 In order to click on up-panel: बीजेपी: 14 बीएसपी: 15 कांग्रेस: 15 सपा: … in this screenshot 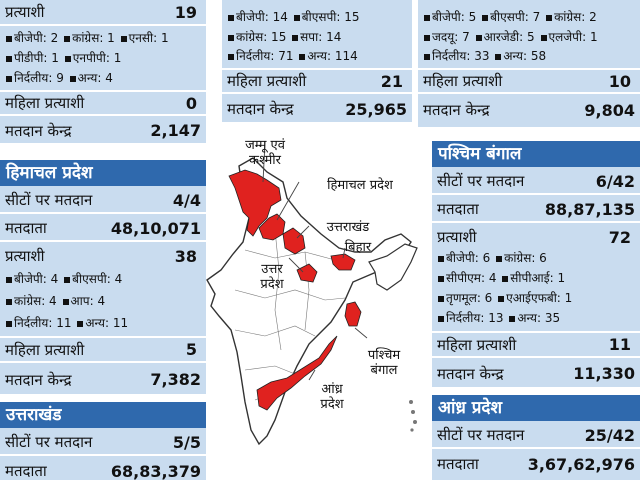, I will do `click(317, 61)`.